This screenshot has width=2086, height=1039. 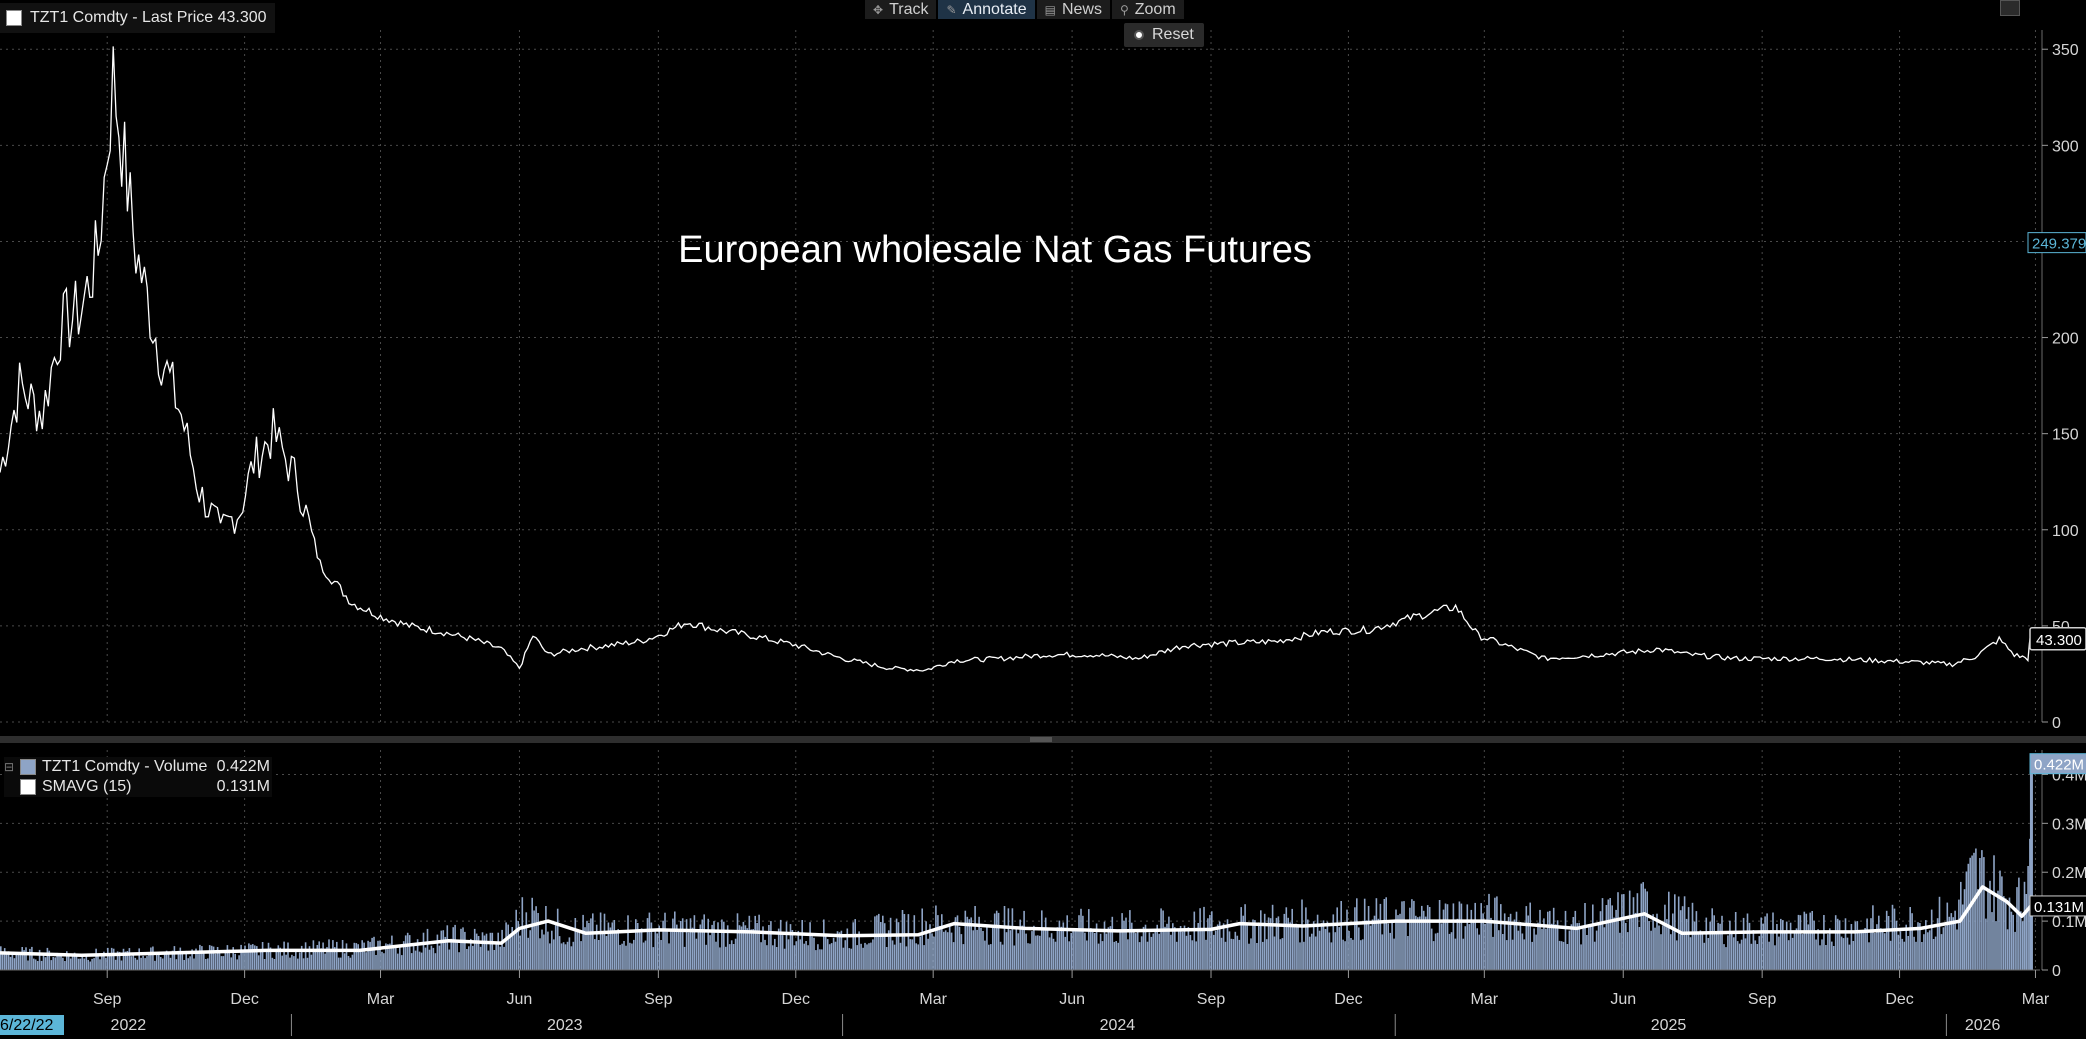 I want to click on price-legend: TZT1 Comdty - Last Price 43.300, so click(x=137, y=18).